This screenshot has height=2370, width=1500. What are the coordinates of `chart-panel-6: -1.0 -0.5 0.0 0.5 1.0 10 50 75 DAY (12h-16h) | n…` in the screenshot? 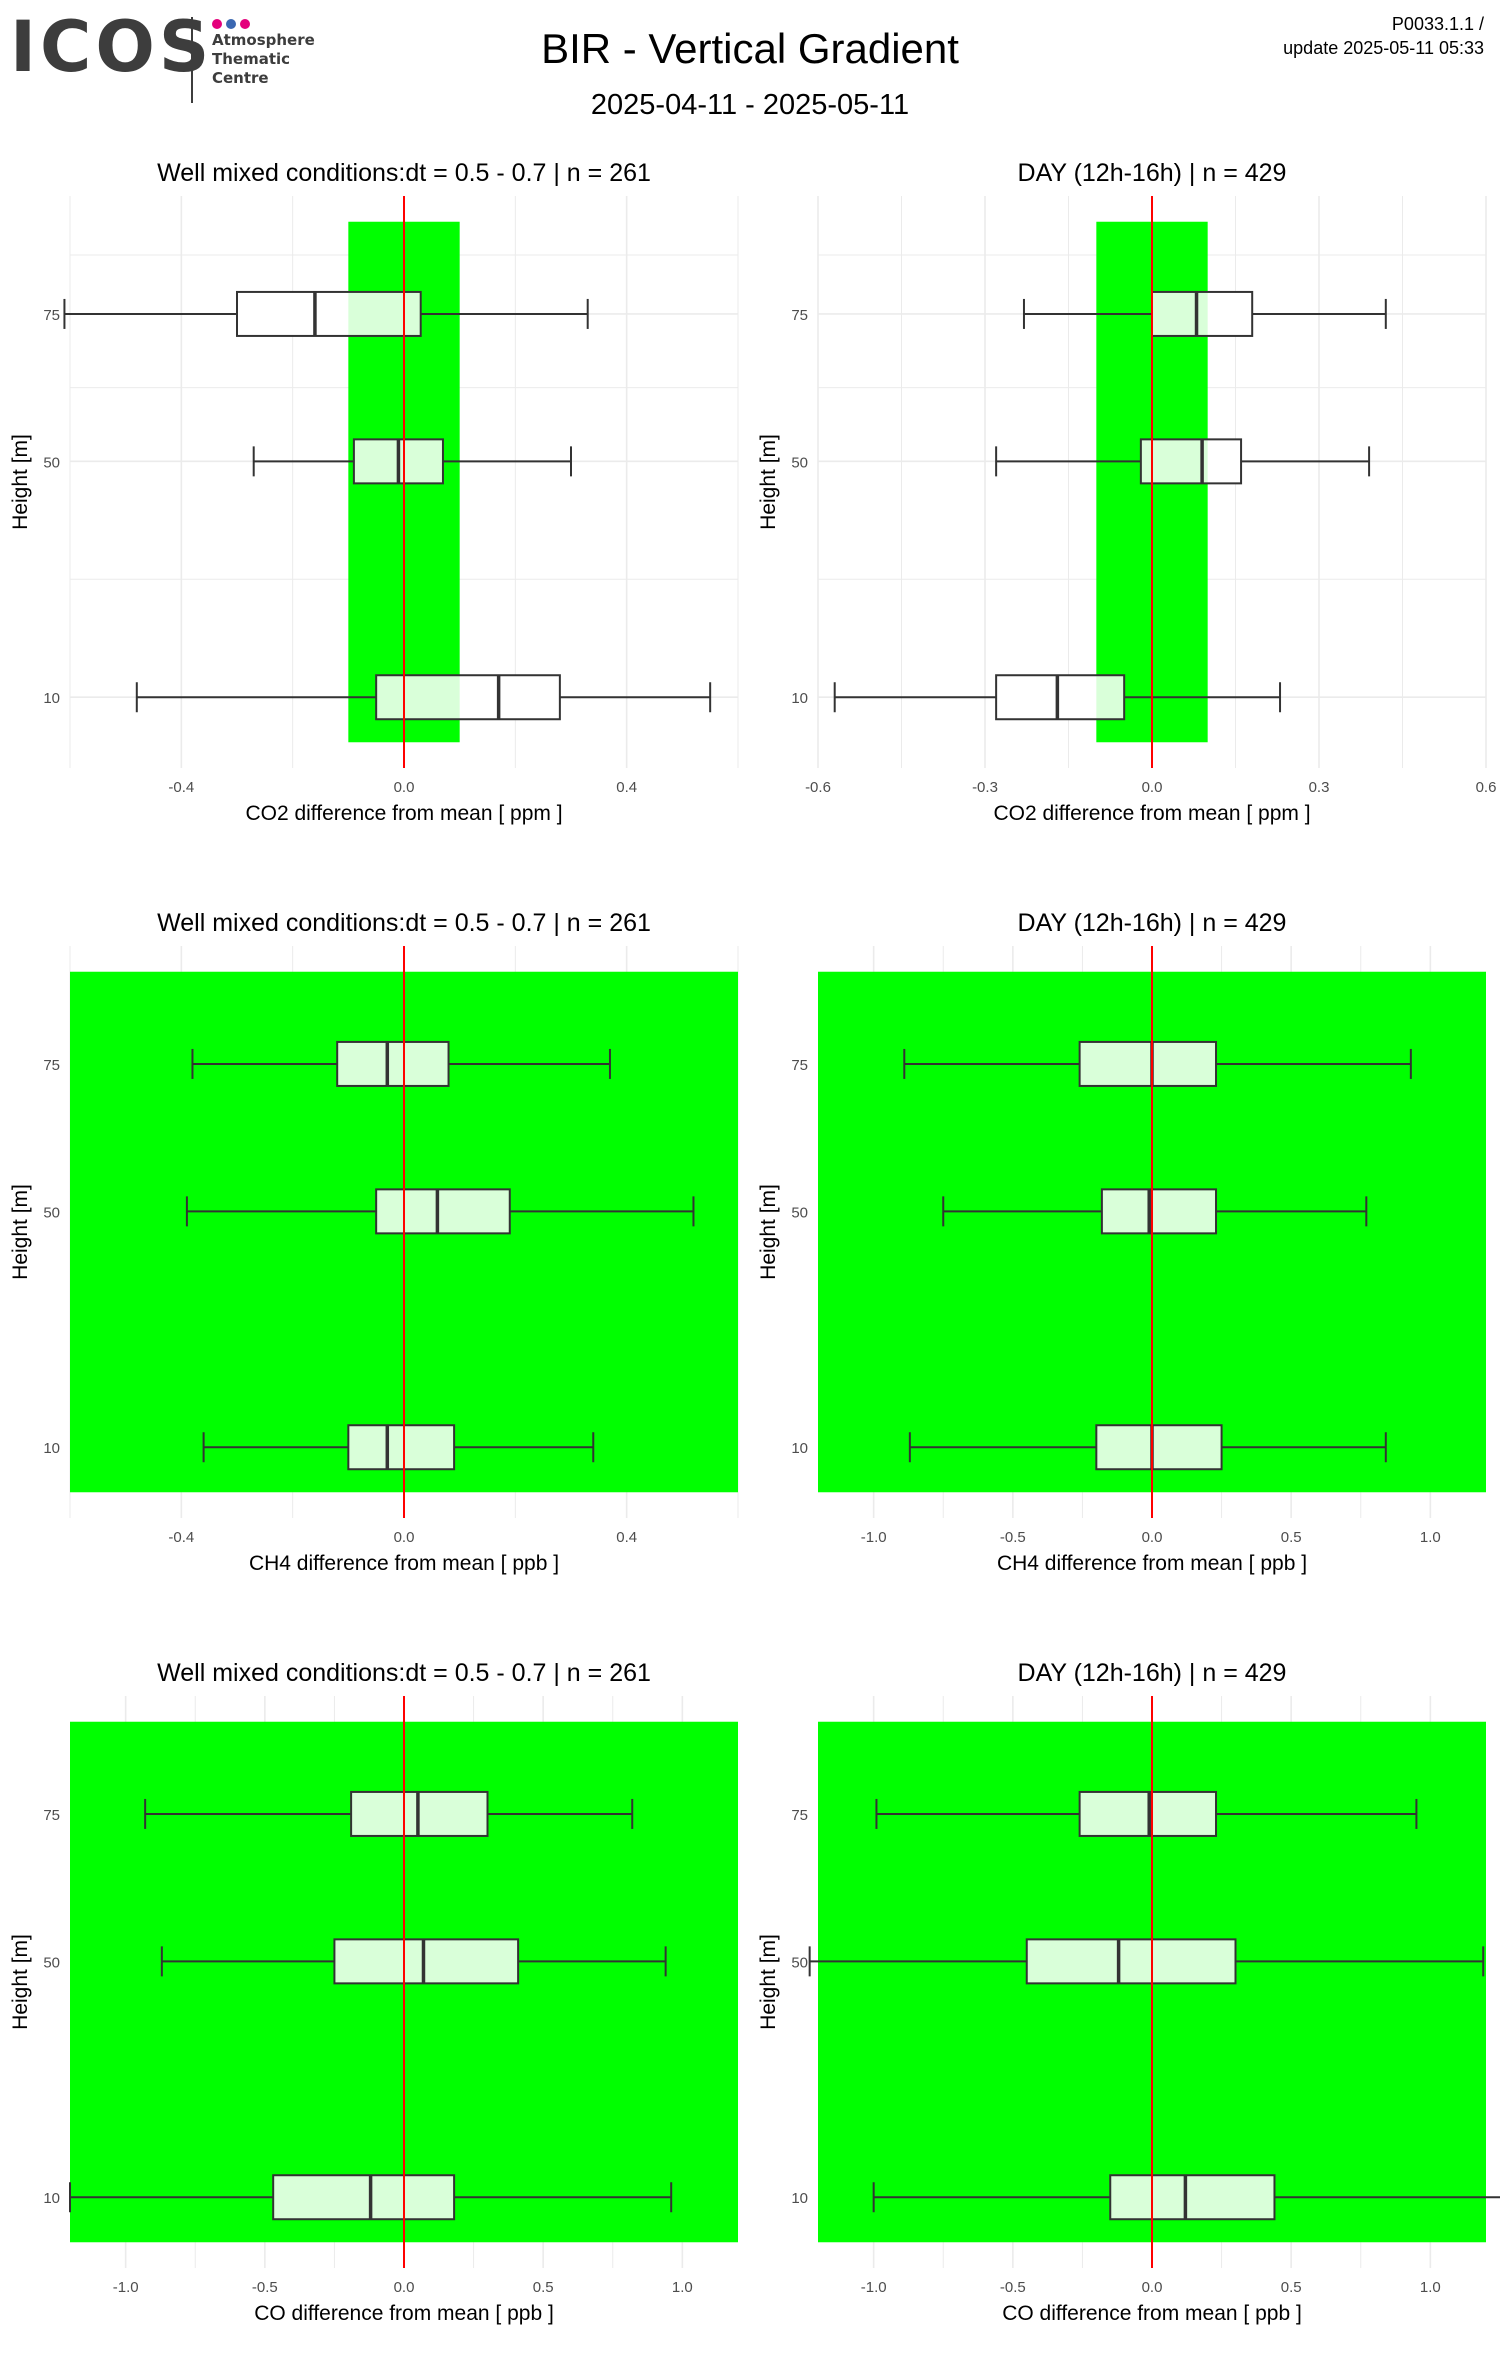 It's located at (1128, 1992).